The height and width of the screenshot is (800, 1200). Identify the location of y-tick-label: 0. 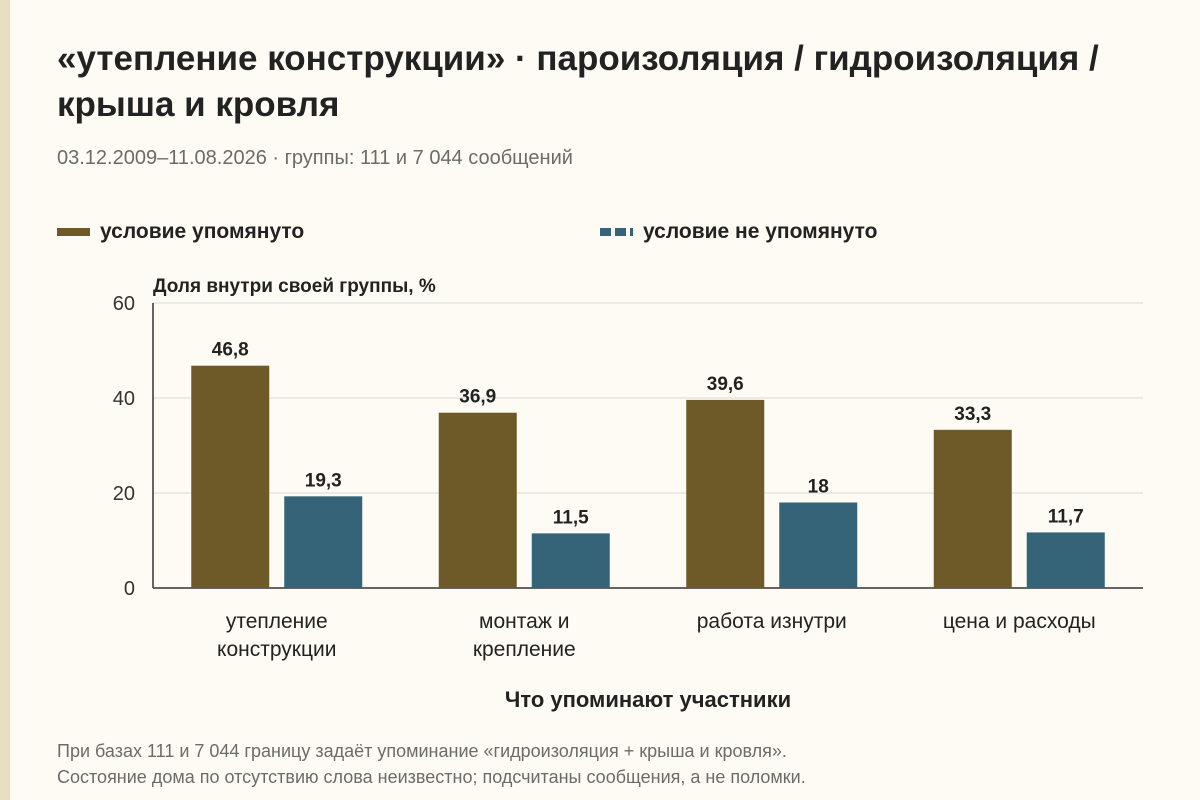
(129, 589).